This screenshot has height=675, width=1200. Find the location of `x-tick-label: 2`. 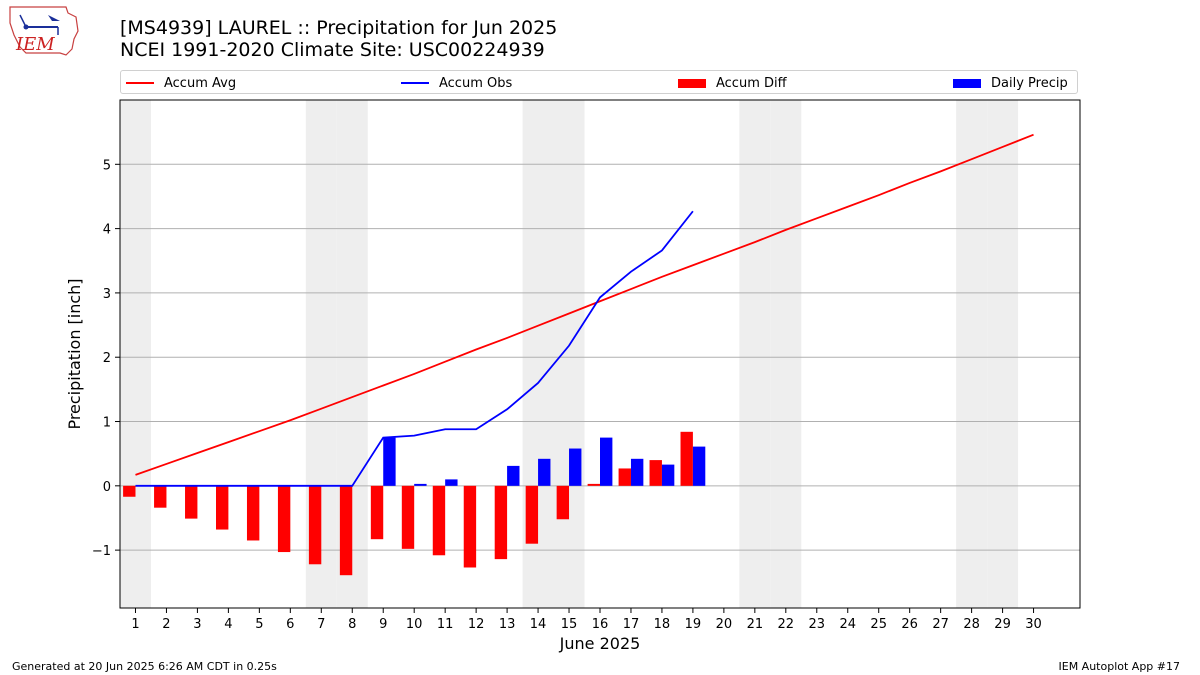

x-tick-label: 2 is located at coordinates (166, 624).